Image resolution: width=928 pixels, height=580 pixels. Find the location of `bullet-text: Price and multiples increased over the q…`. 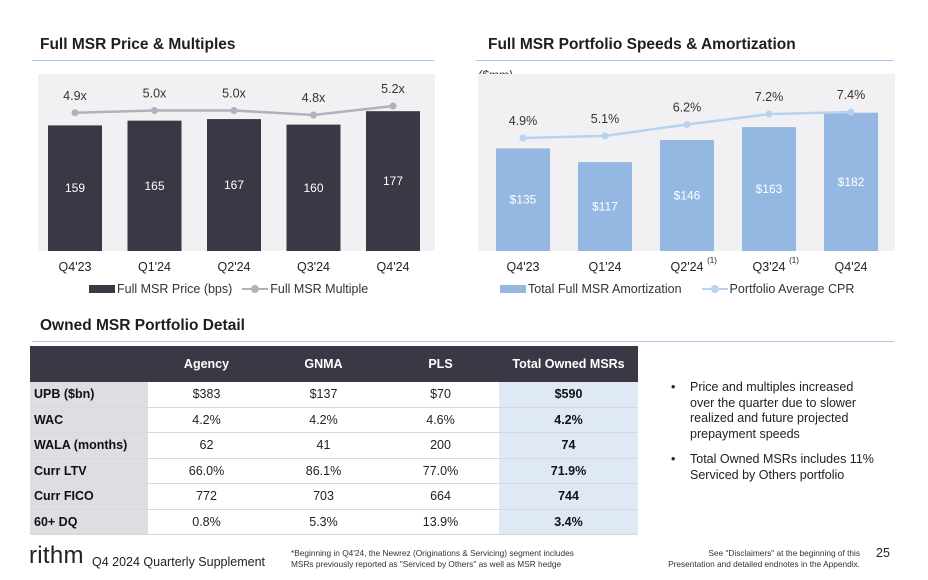

bullet-text: Price and multiples increased over the q… is located at coordinates (773, 410).